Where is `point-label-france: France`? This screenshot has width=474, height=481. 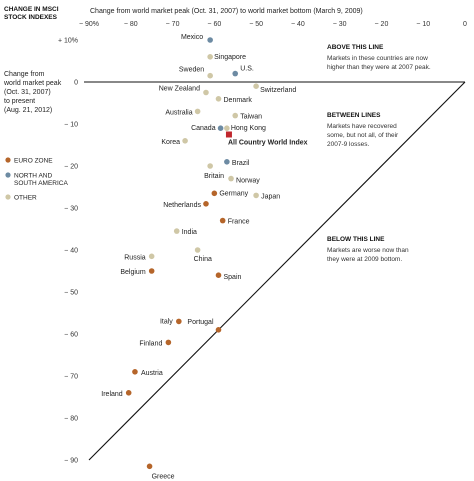
point-label-france: France is located at coordinates (239, 222).